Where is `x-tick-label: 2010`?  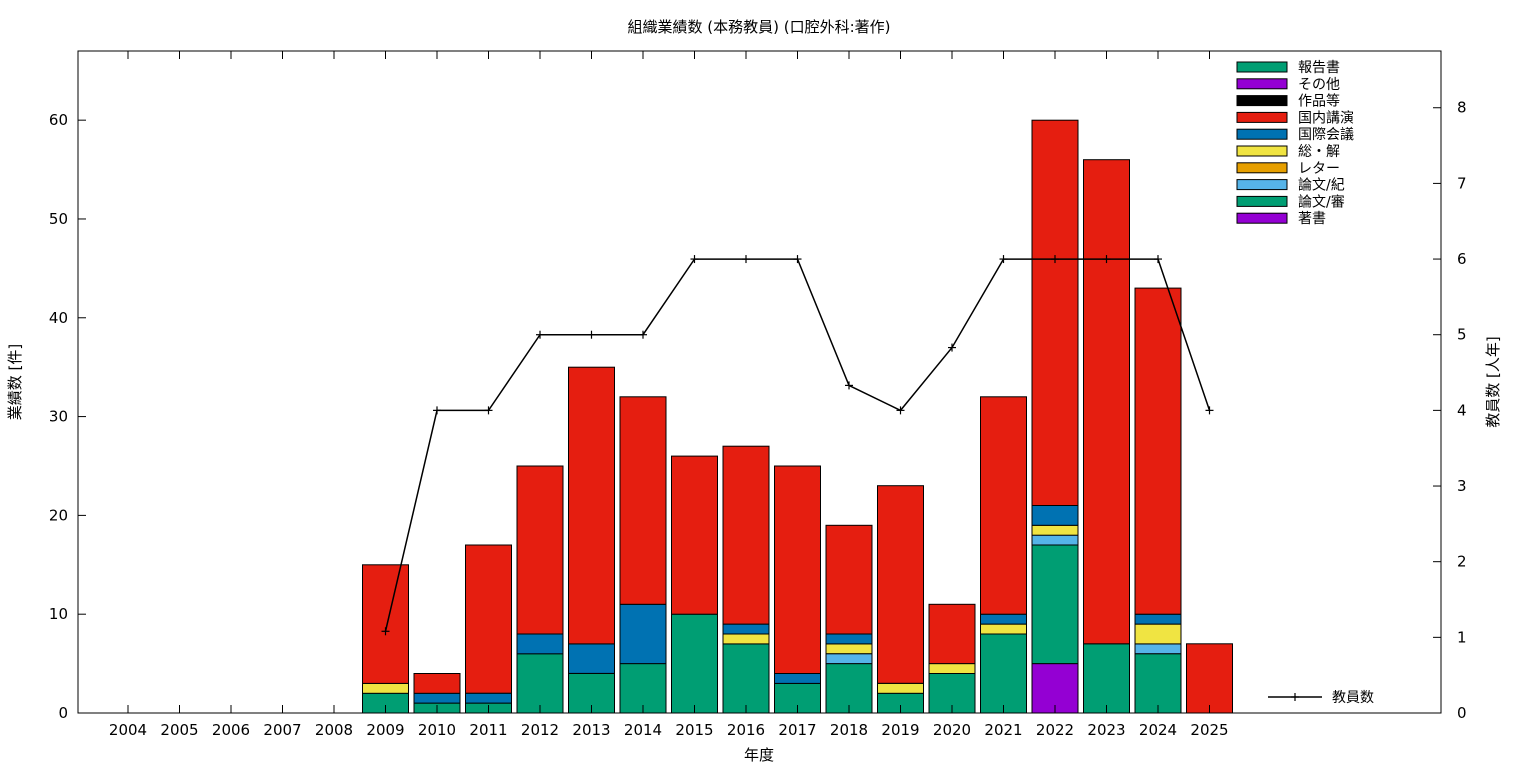 x-tick-label: 2010 is located at coordinates (437, 730).